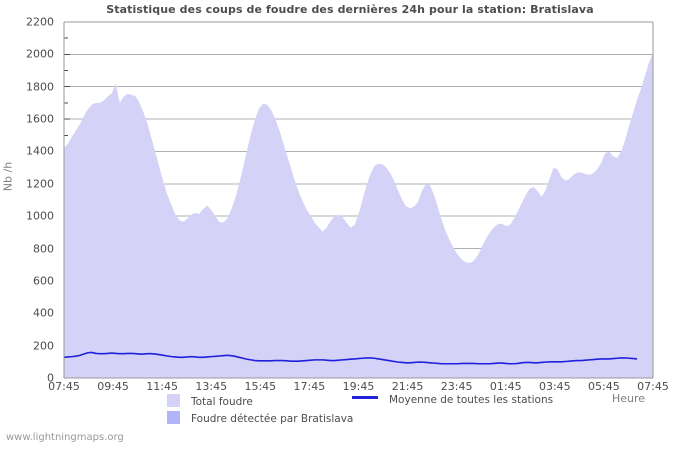 Image resolution: width=700 pixels, height=450 pixels. Describe the element at coordinates (40, 87) in the screenshot. I see `y-tick-label: 1800` at that location.